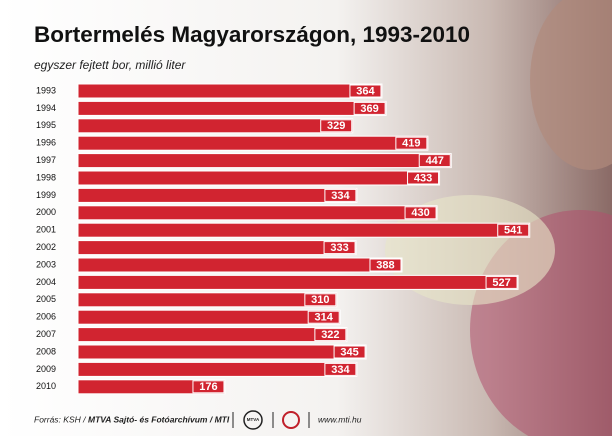 Image resolution: width=612 pixels, height=436 pixels. I want to click on y-tick-label: 1999, so click(46, 195).